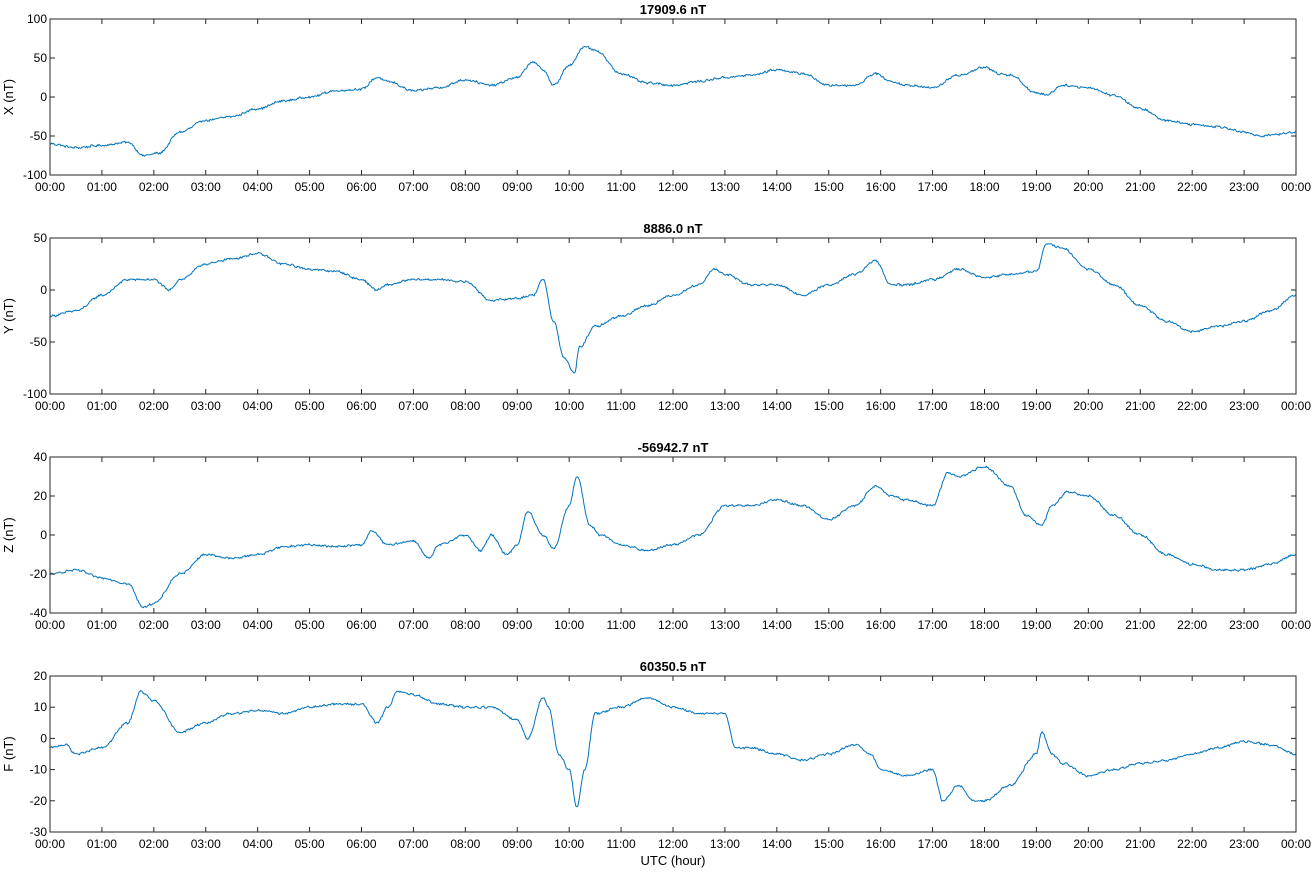 The width and height of the screenshot is (1316, 877). I want to click on x-tick-label: 03:00, so click(206, 625).